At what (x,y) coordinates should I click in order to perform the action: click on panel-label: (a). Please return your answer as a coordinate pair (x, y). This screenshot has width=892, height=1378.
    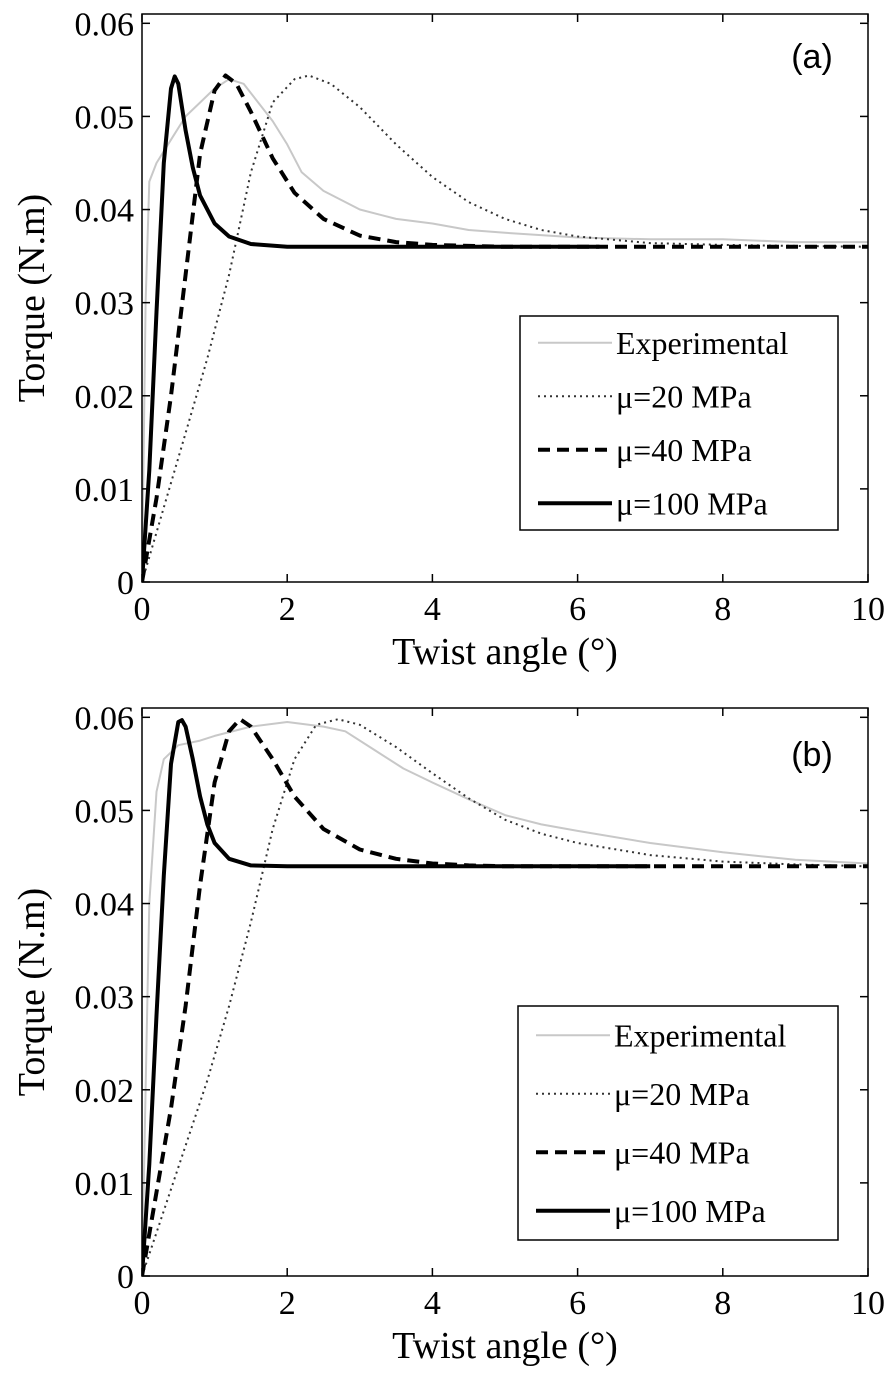
    Looking at the image, I should click on (812, 57).